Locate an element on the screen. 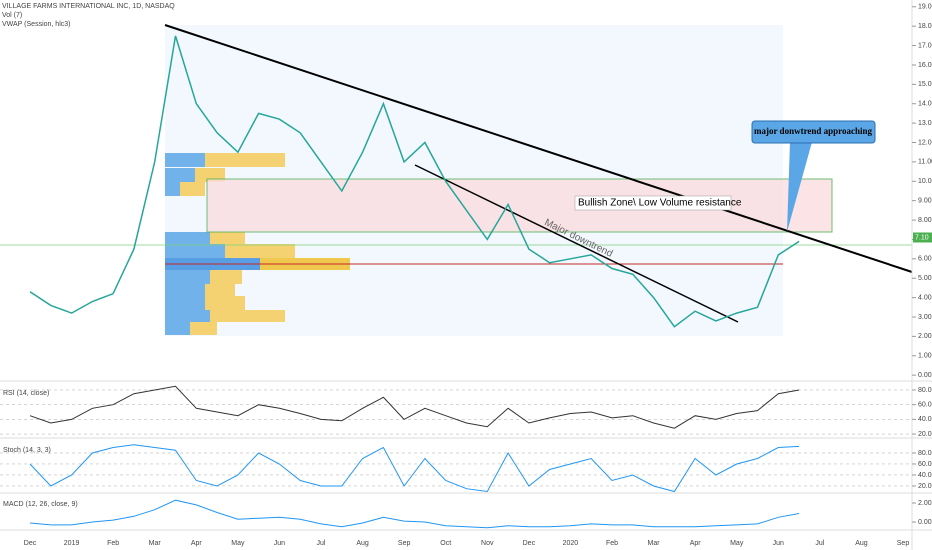 Image resolution: width=932 pixels, height=550 pixels. callout-pointer is located at coordinates (799, 187).